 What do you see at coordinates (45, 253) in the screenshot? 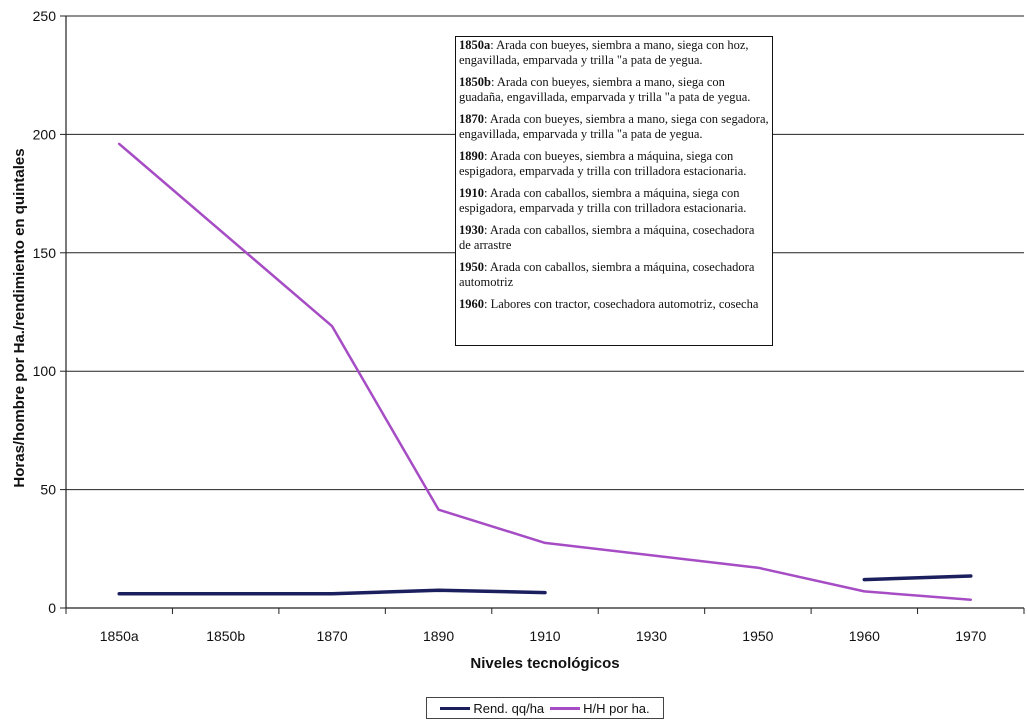
I see `y-tick-label-150: 150` at bounding box center [45, 253].